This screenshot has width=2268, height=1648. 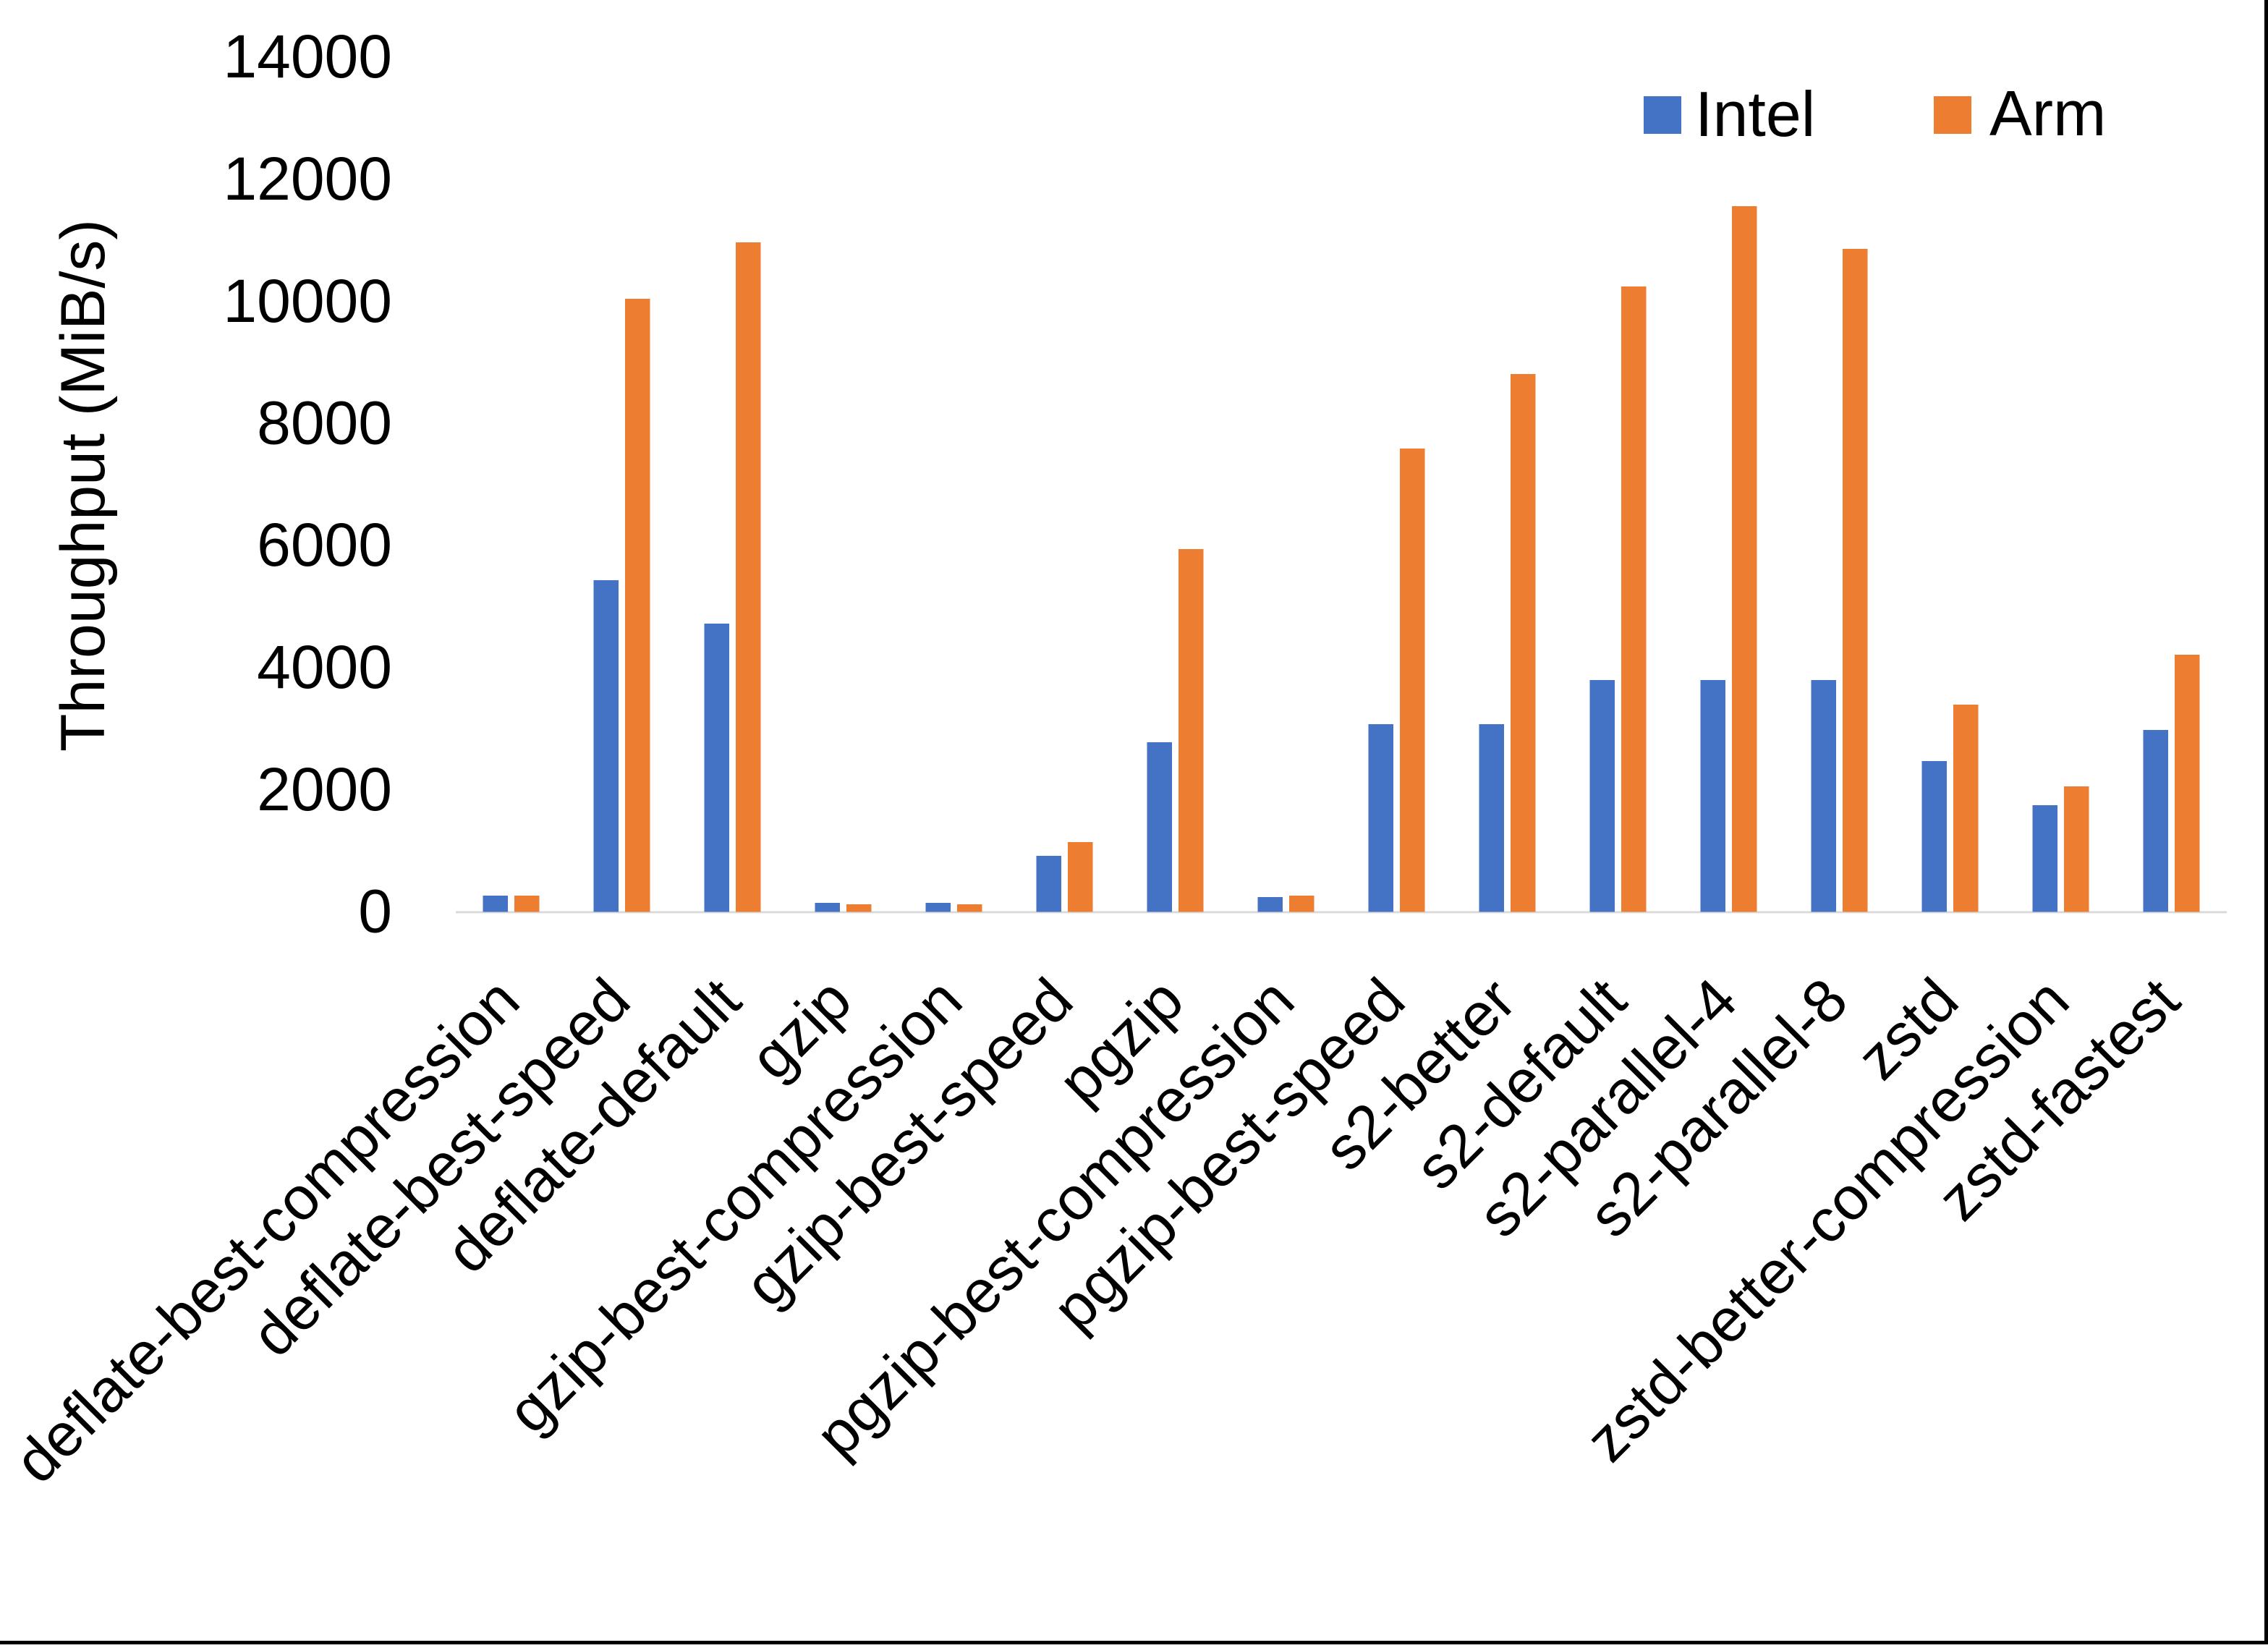 What do you see at coordinates (324, 545) in the screenshot?
I see `svg-text: 6000` at bounding box center [324, 545].